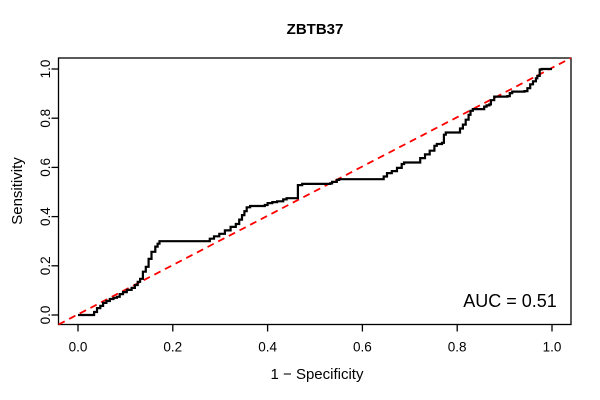 Image resolution: width=600 pixels, height=400 pixels. Describe the element at coordinates (78, 347) in the screenshot. I see `x-tick-label: 0.0` at that location.